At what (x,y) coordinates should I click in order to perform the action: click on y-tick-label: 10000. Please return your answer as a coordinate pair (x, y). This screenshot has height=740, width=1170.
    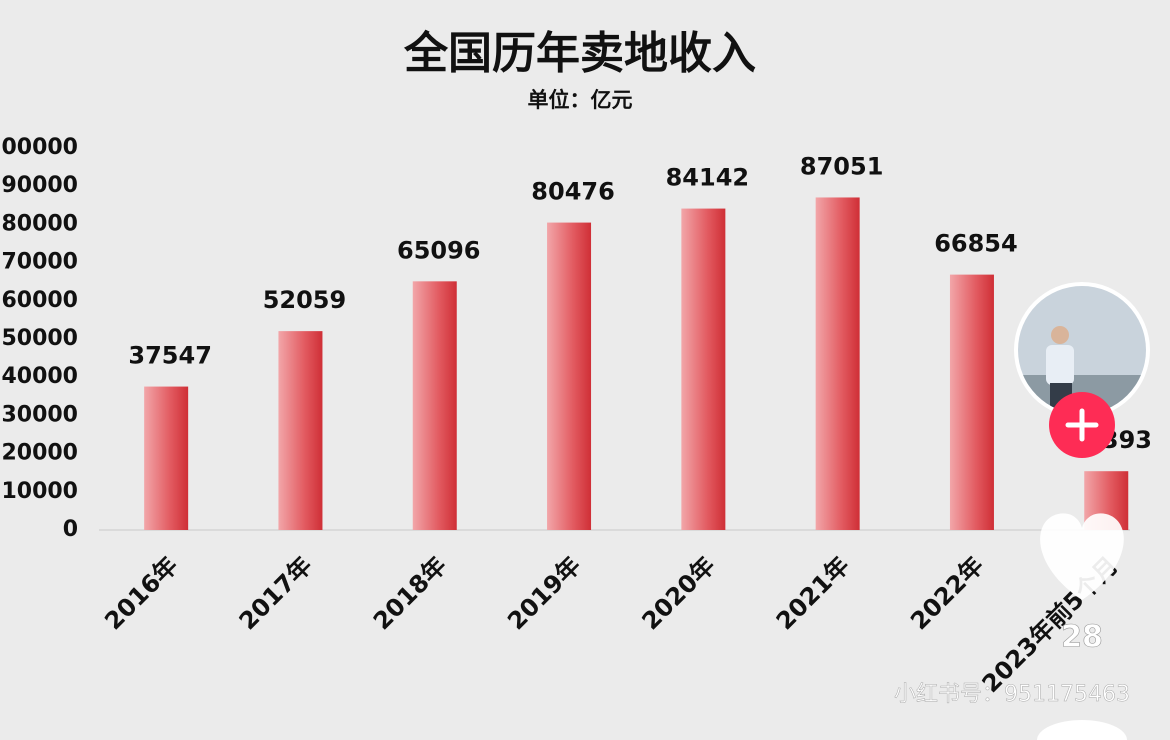
    Looking at the image, I should click on (39, 491).